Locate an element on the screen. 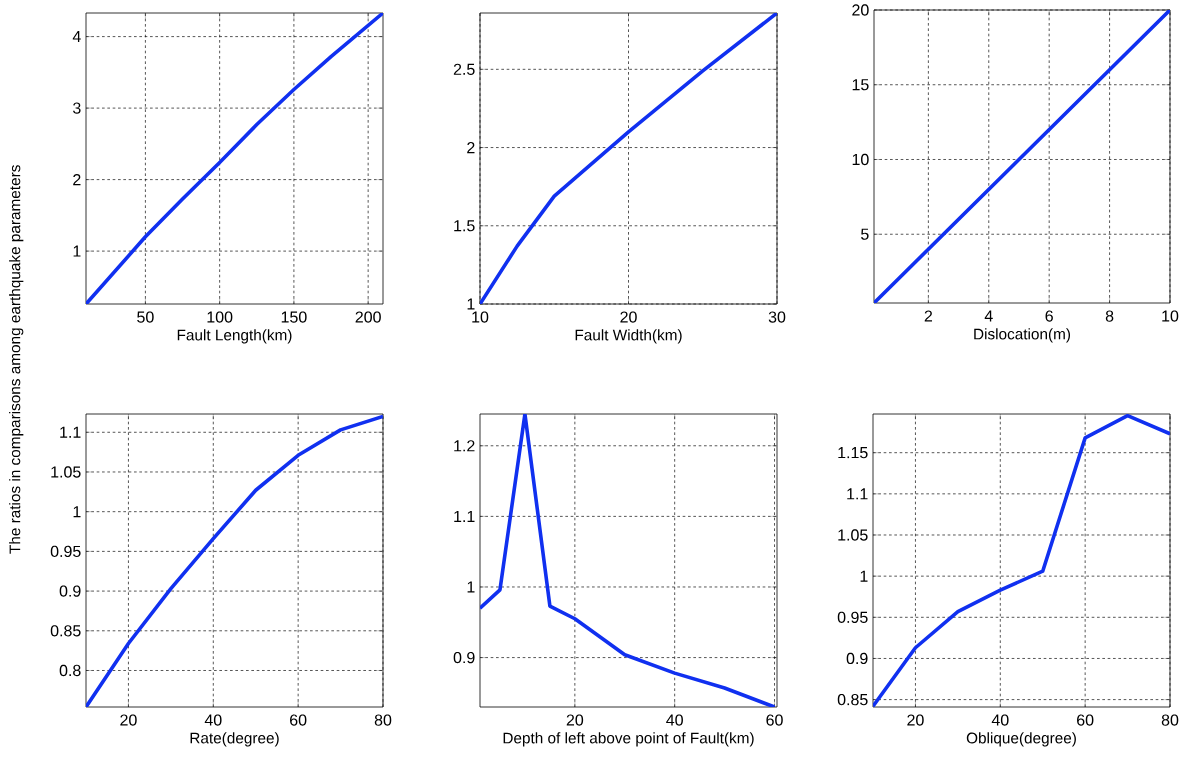  x-tick-label: 2 is located at coordinates (928, 316).